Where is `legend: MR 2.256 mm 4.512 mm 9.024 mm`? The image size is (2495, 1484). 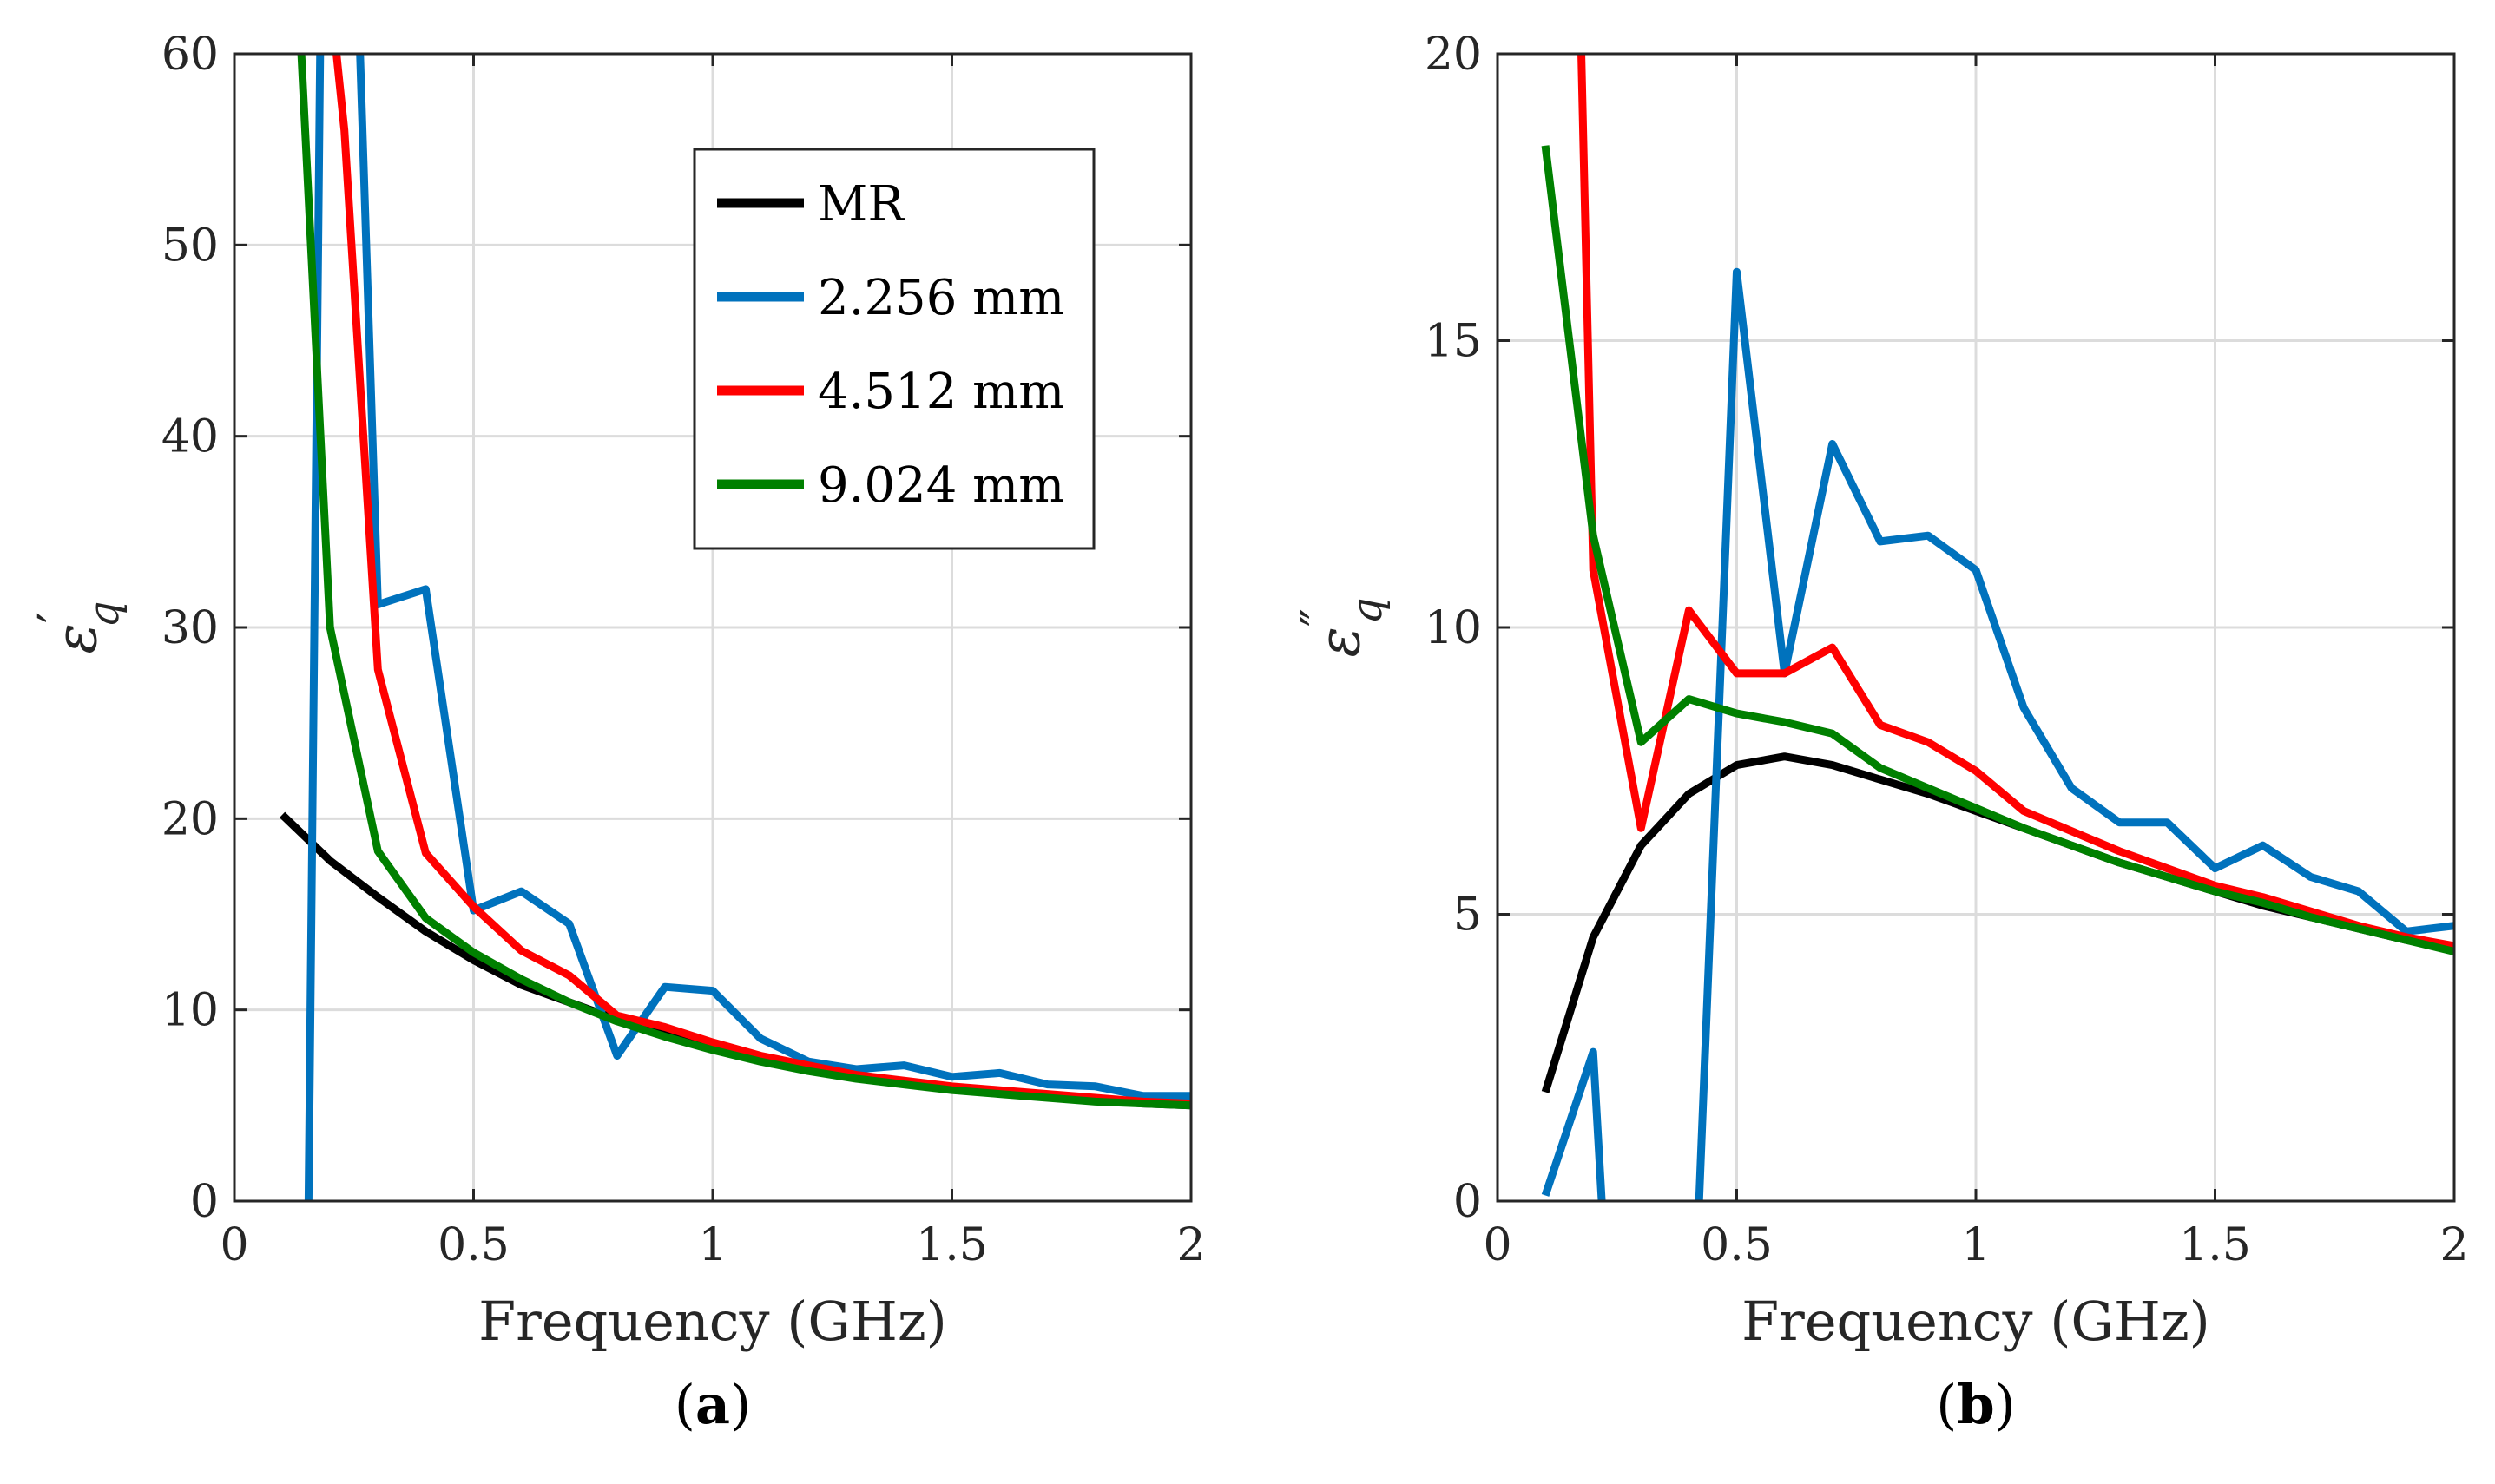
legend: MR 2.256 mm 4.512 mm 9.024 mm is located at coordinates (894, 349).